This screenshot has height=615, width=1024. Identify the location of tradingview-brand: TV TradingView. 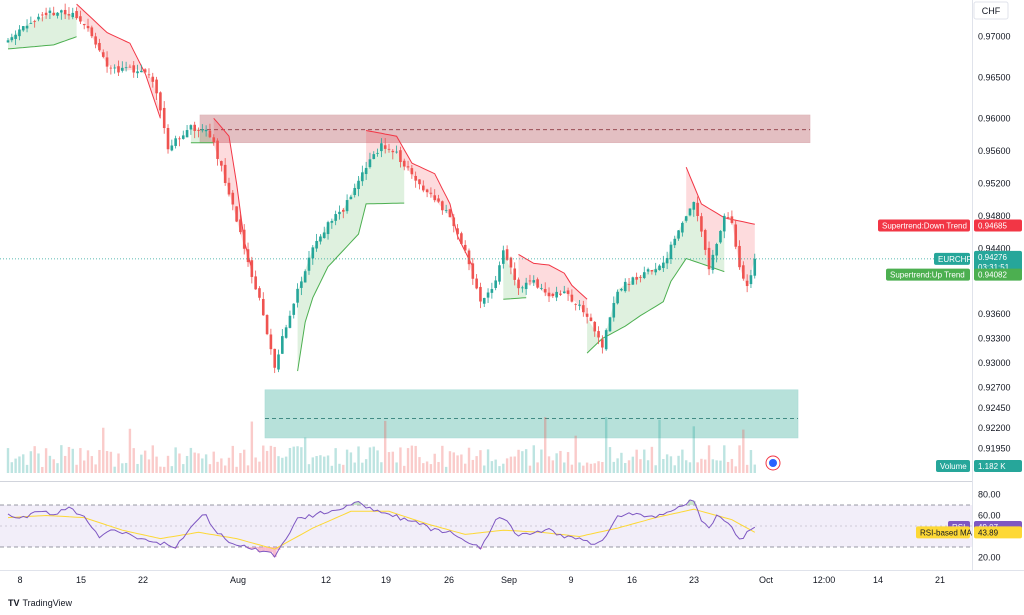
(40, 603).